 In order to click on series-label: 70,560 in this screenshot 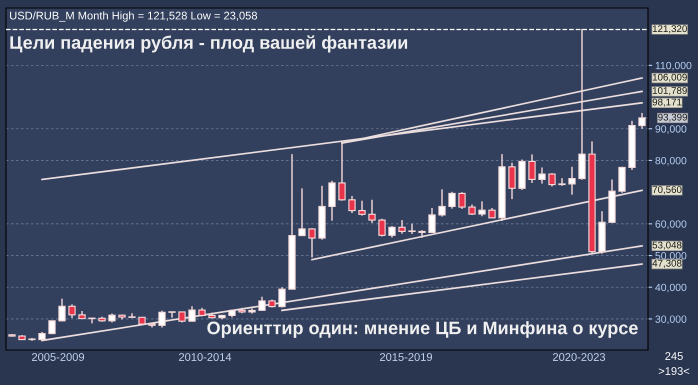, I will do `click(667, 190)`.